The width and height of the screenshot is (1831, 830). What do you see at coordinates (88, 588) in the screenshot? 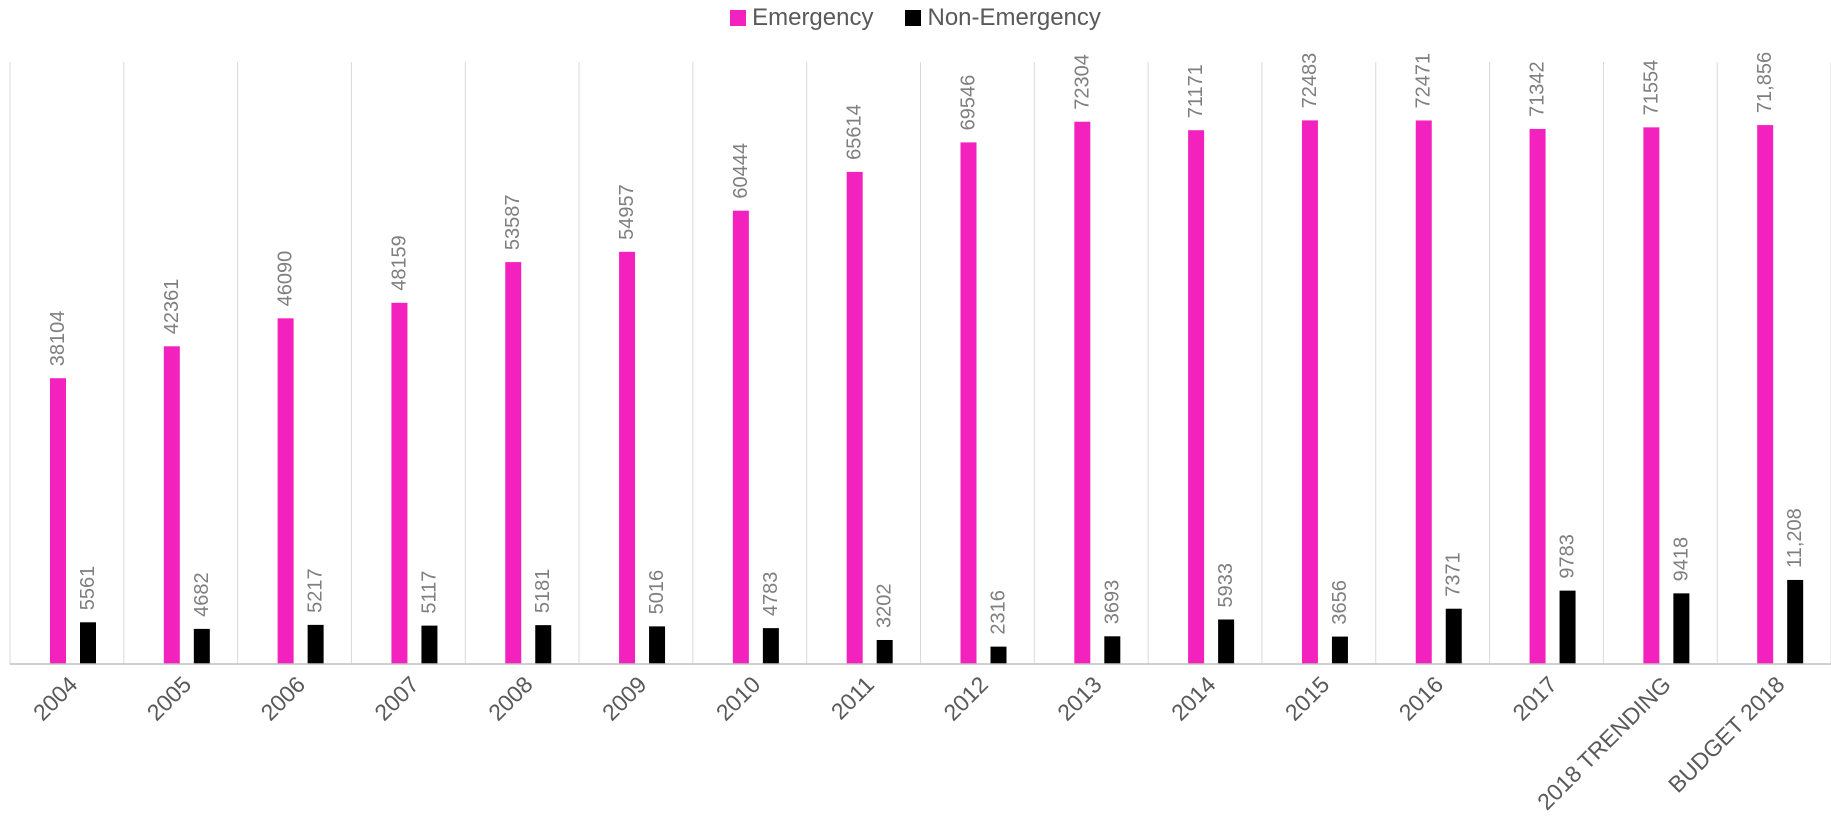
I see `data-label-non-emergency-2004: 5561` at bounding box center [88, 588].